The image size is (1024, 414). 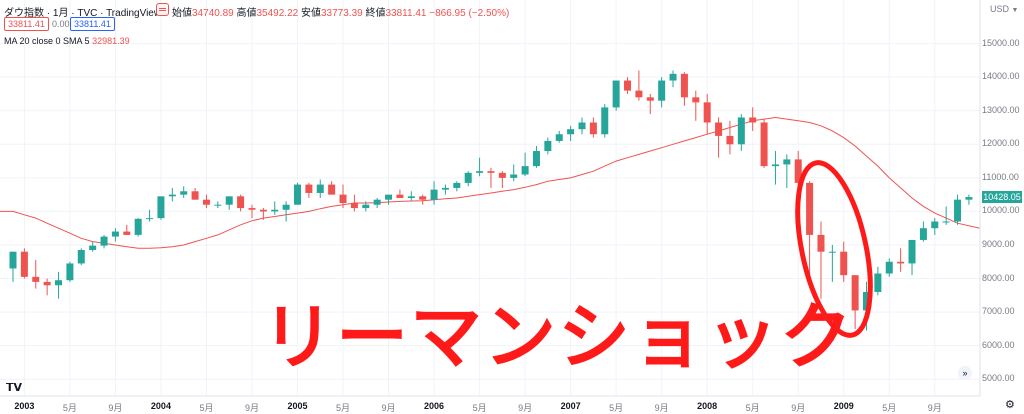 What do you see at coordinates (998, 344) in the screenshot?
I see `y-tick-label: 6000.00` at bounding box center [998, 344].